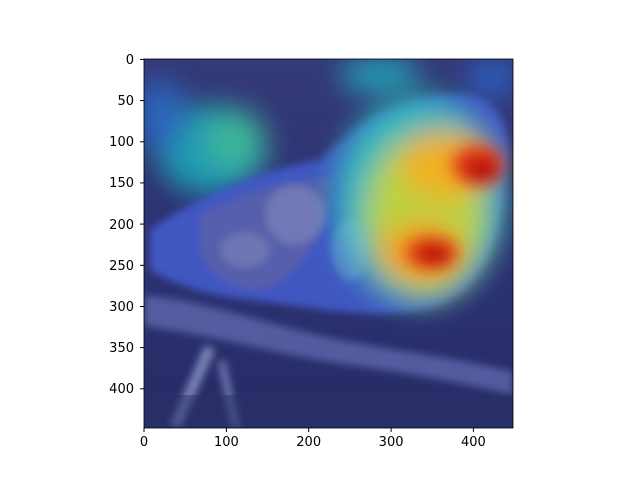 The width and height of the screenshot is (640, 480). Describe the element at coordinates (121, 348) in the screenshot. I see `y-tick-label: 350` at that location.